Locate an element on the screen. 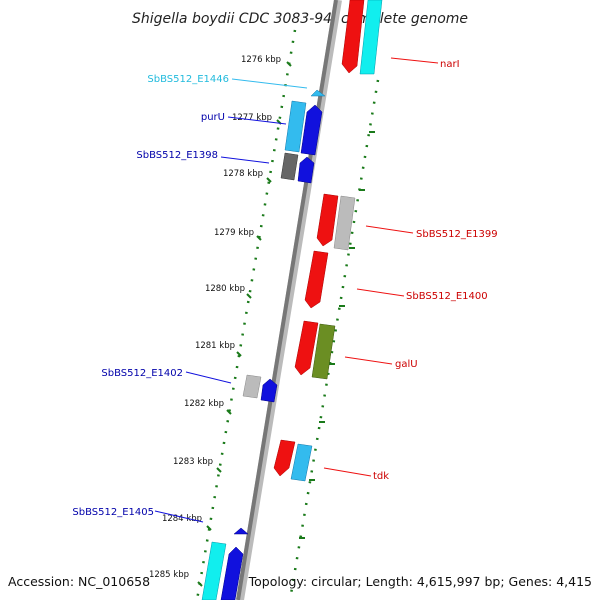  kbp-label: 1280 kbp is located at coordinates (225, 289).